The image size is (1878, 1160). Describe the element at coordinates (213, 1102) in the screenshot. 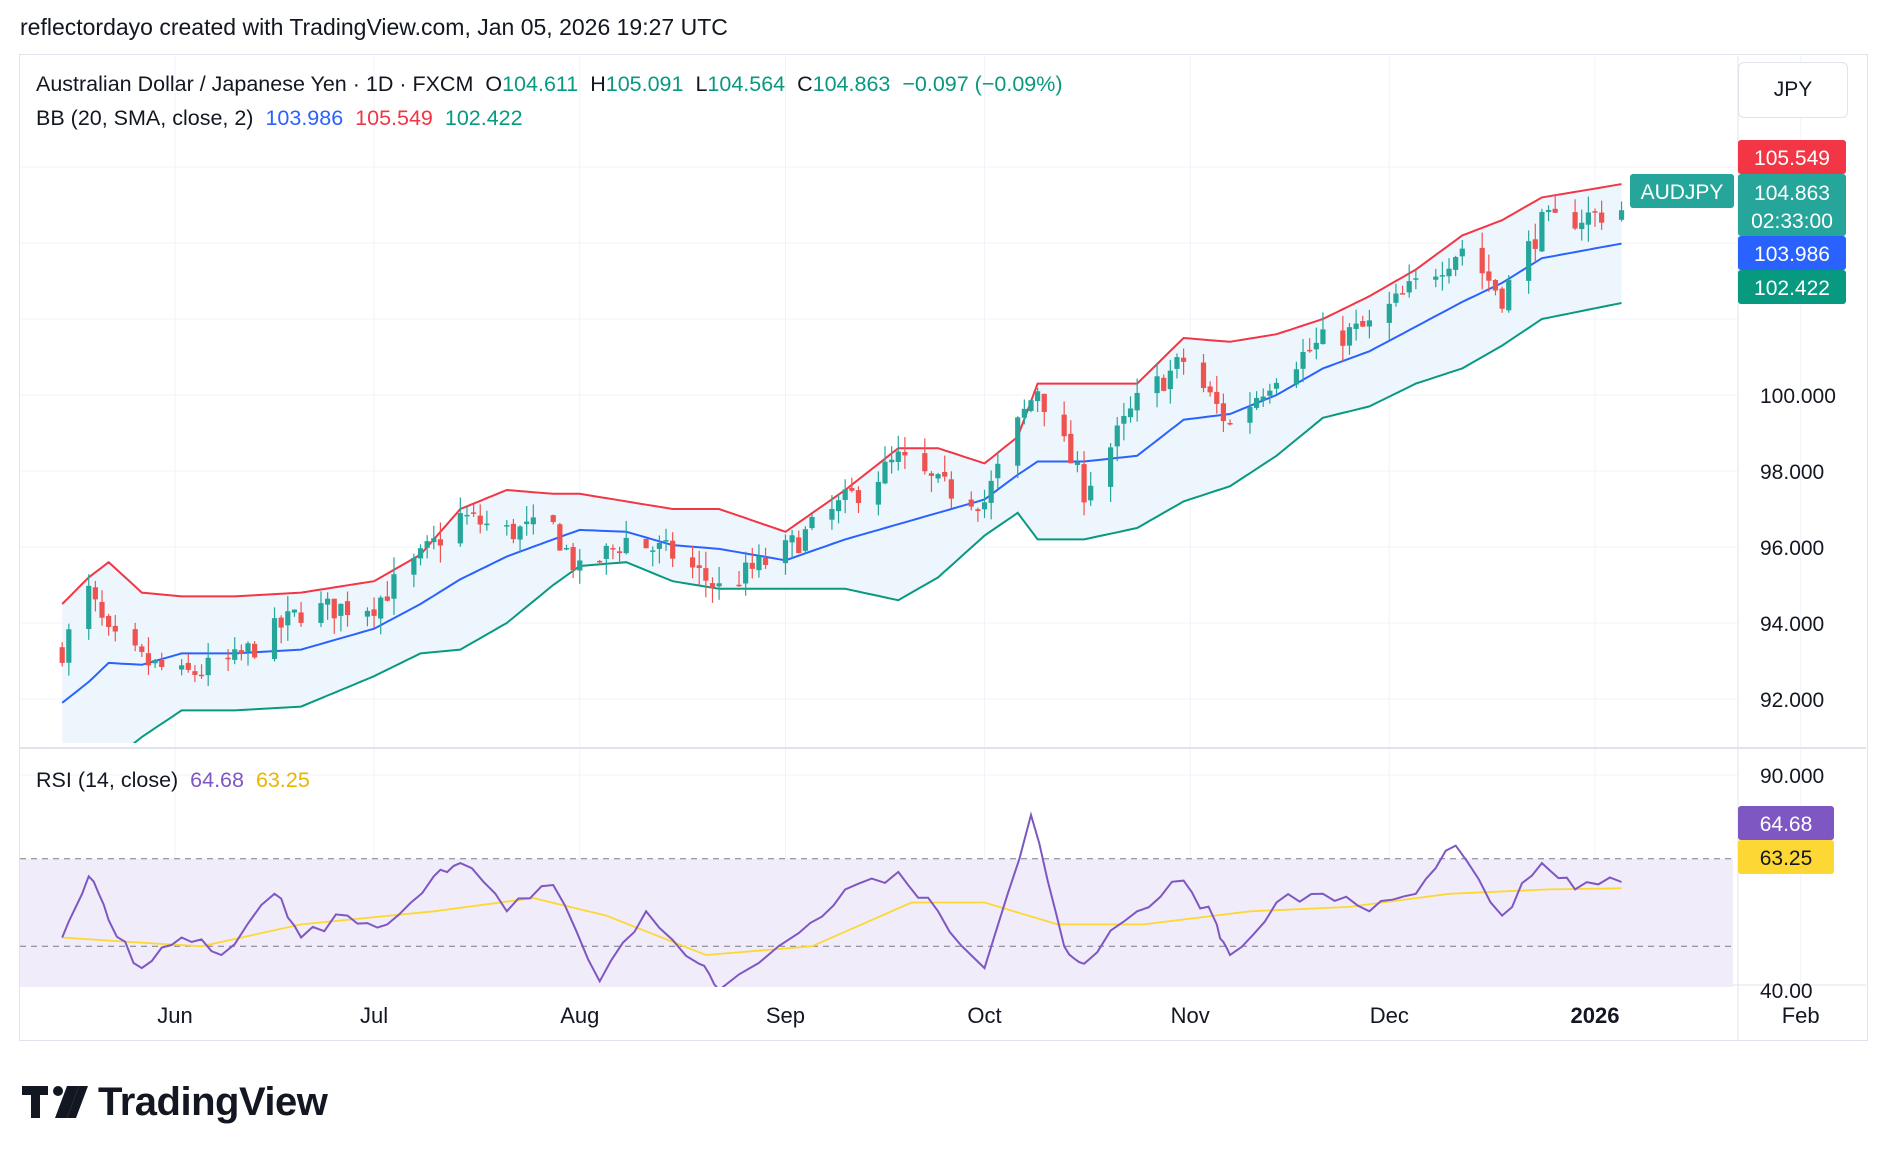

I see `tradingview-wordmark: TradingView` at that location.